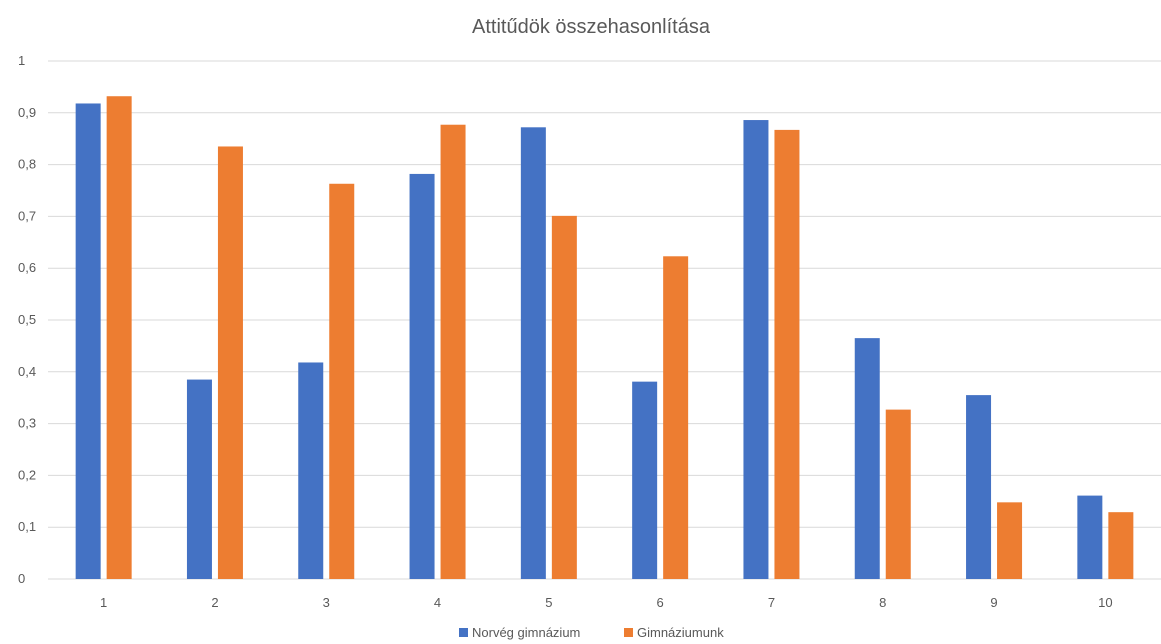  Describe the element at coordinates (606, 602) in the screenshot. I see `x-axis-ticks: 1 2 3 4 5 6 7 8 9 10` at that location.